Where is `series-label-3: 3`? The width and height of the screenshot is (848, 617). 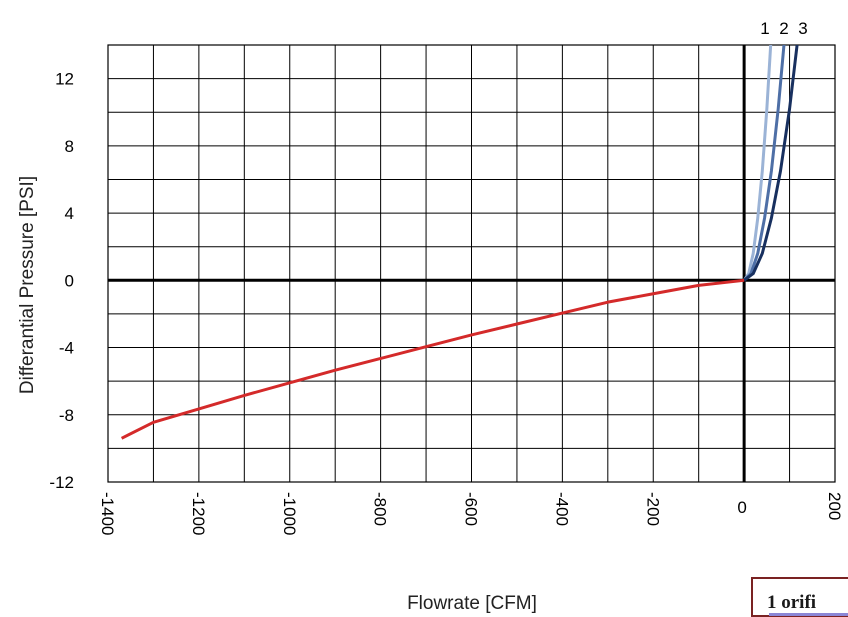 series-label-3: 3 is located at coordinates (802, 28).